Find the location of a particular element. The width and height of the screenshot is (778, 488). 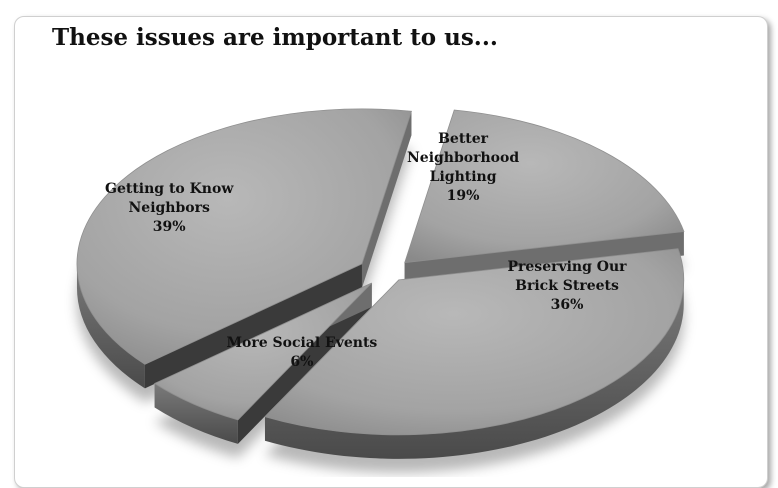

slice-label-line: Lighting is located at coordinates (463, 177).